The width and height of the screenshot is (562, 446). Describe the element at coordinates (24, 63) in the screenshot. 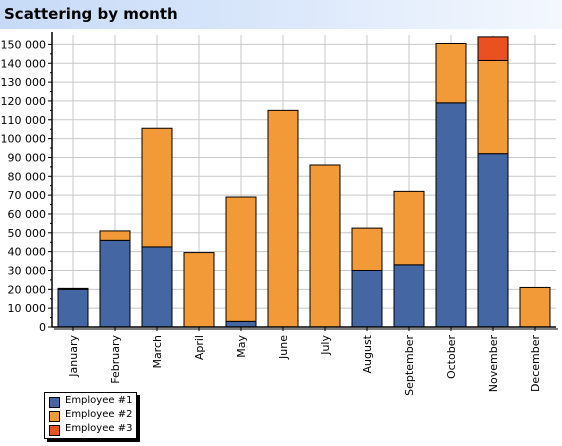

I see `y-tick-label: 140 000` at that location.